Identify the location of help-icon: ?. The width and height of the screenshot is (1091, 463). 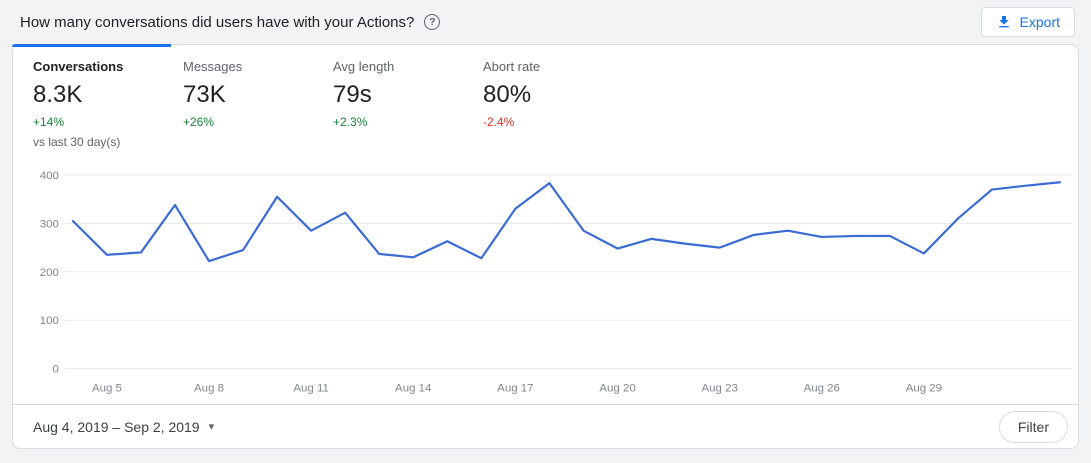
(432, 22).